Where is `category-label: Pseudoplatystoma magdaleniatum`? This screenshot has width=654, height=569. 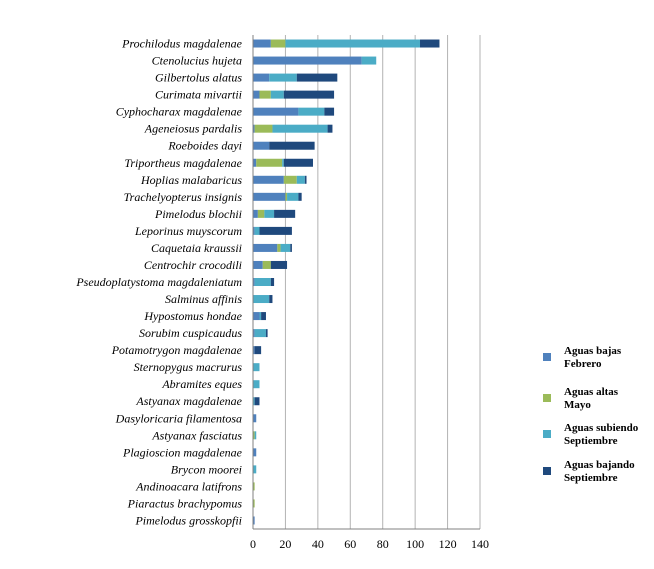 category-label: Pseudoplatystoma magdaleniatum is located at coordinates (158, 282).